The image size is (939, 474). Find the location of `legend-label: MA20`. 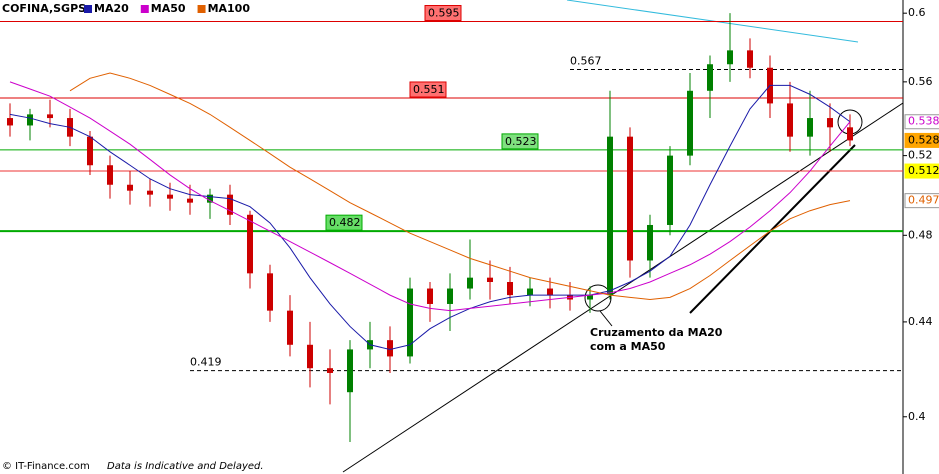

legend-label: MA20 is located at coordinates (111, 8).